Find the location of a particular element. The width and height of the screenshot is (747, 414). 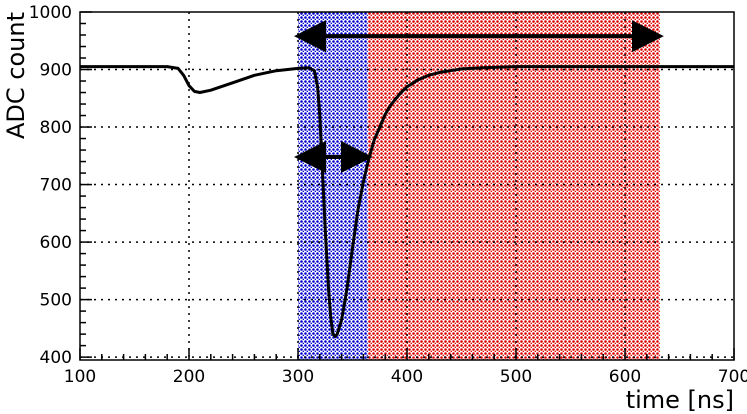

y-tick-label: 800 is located at coordinates (56, 128).